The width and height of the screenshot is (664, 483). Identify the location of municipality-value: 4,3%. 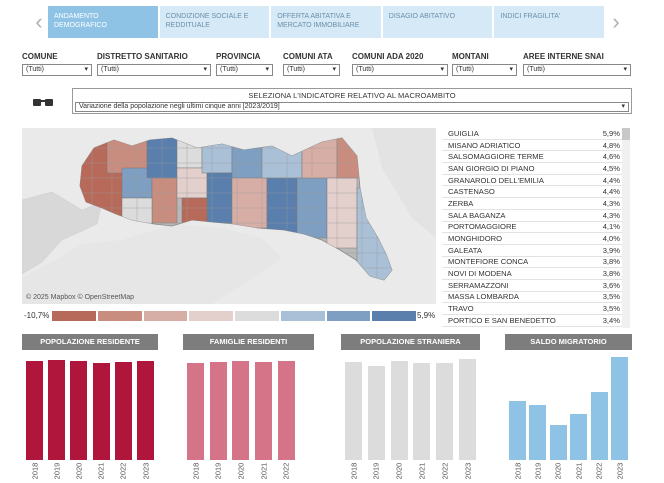
(611, 203).